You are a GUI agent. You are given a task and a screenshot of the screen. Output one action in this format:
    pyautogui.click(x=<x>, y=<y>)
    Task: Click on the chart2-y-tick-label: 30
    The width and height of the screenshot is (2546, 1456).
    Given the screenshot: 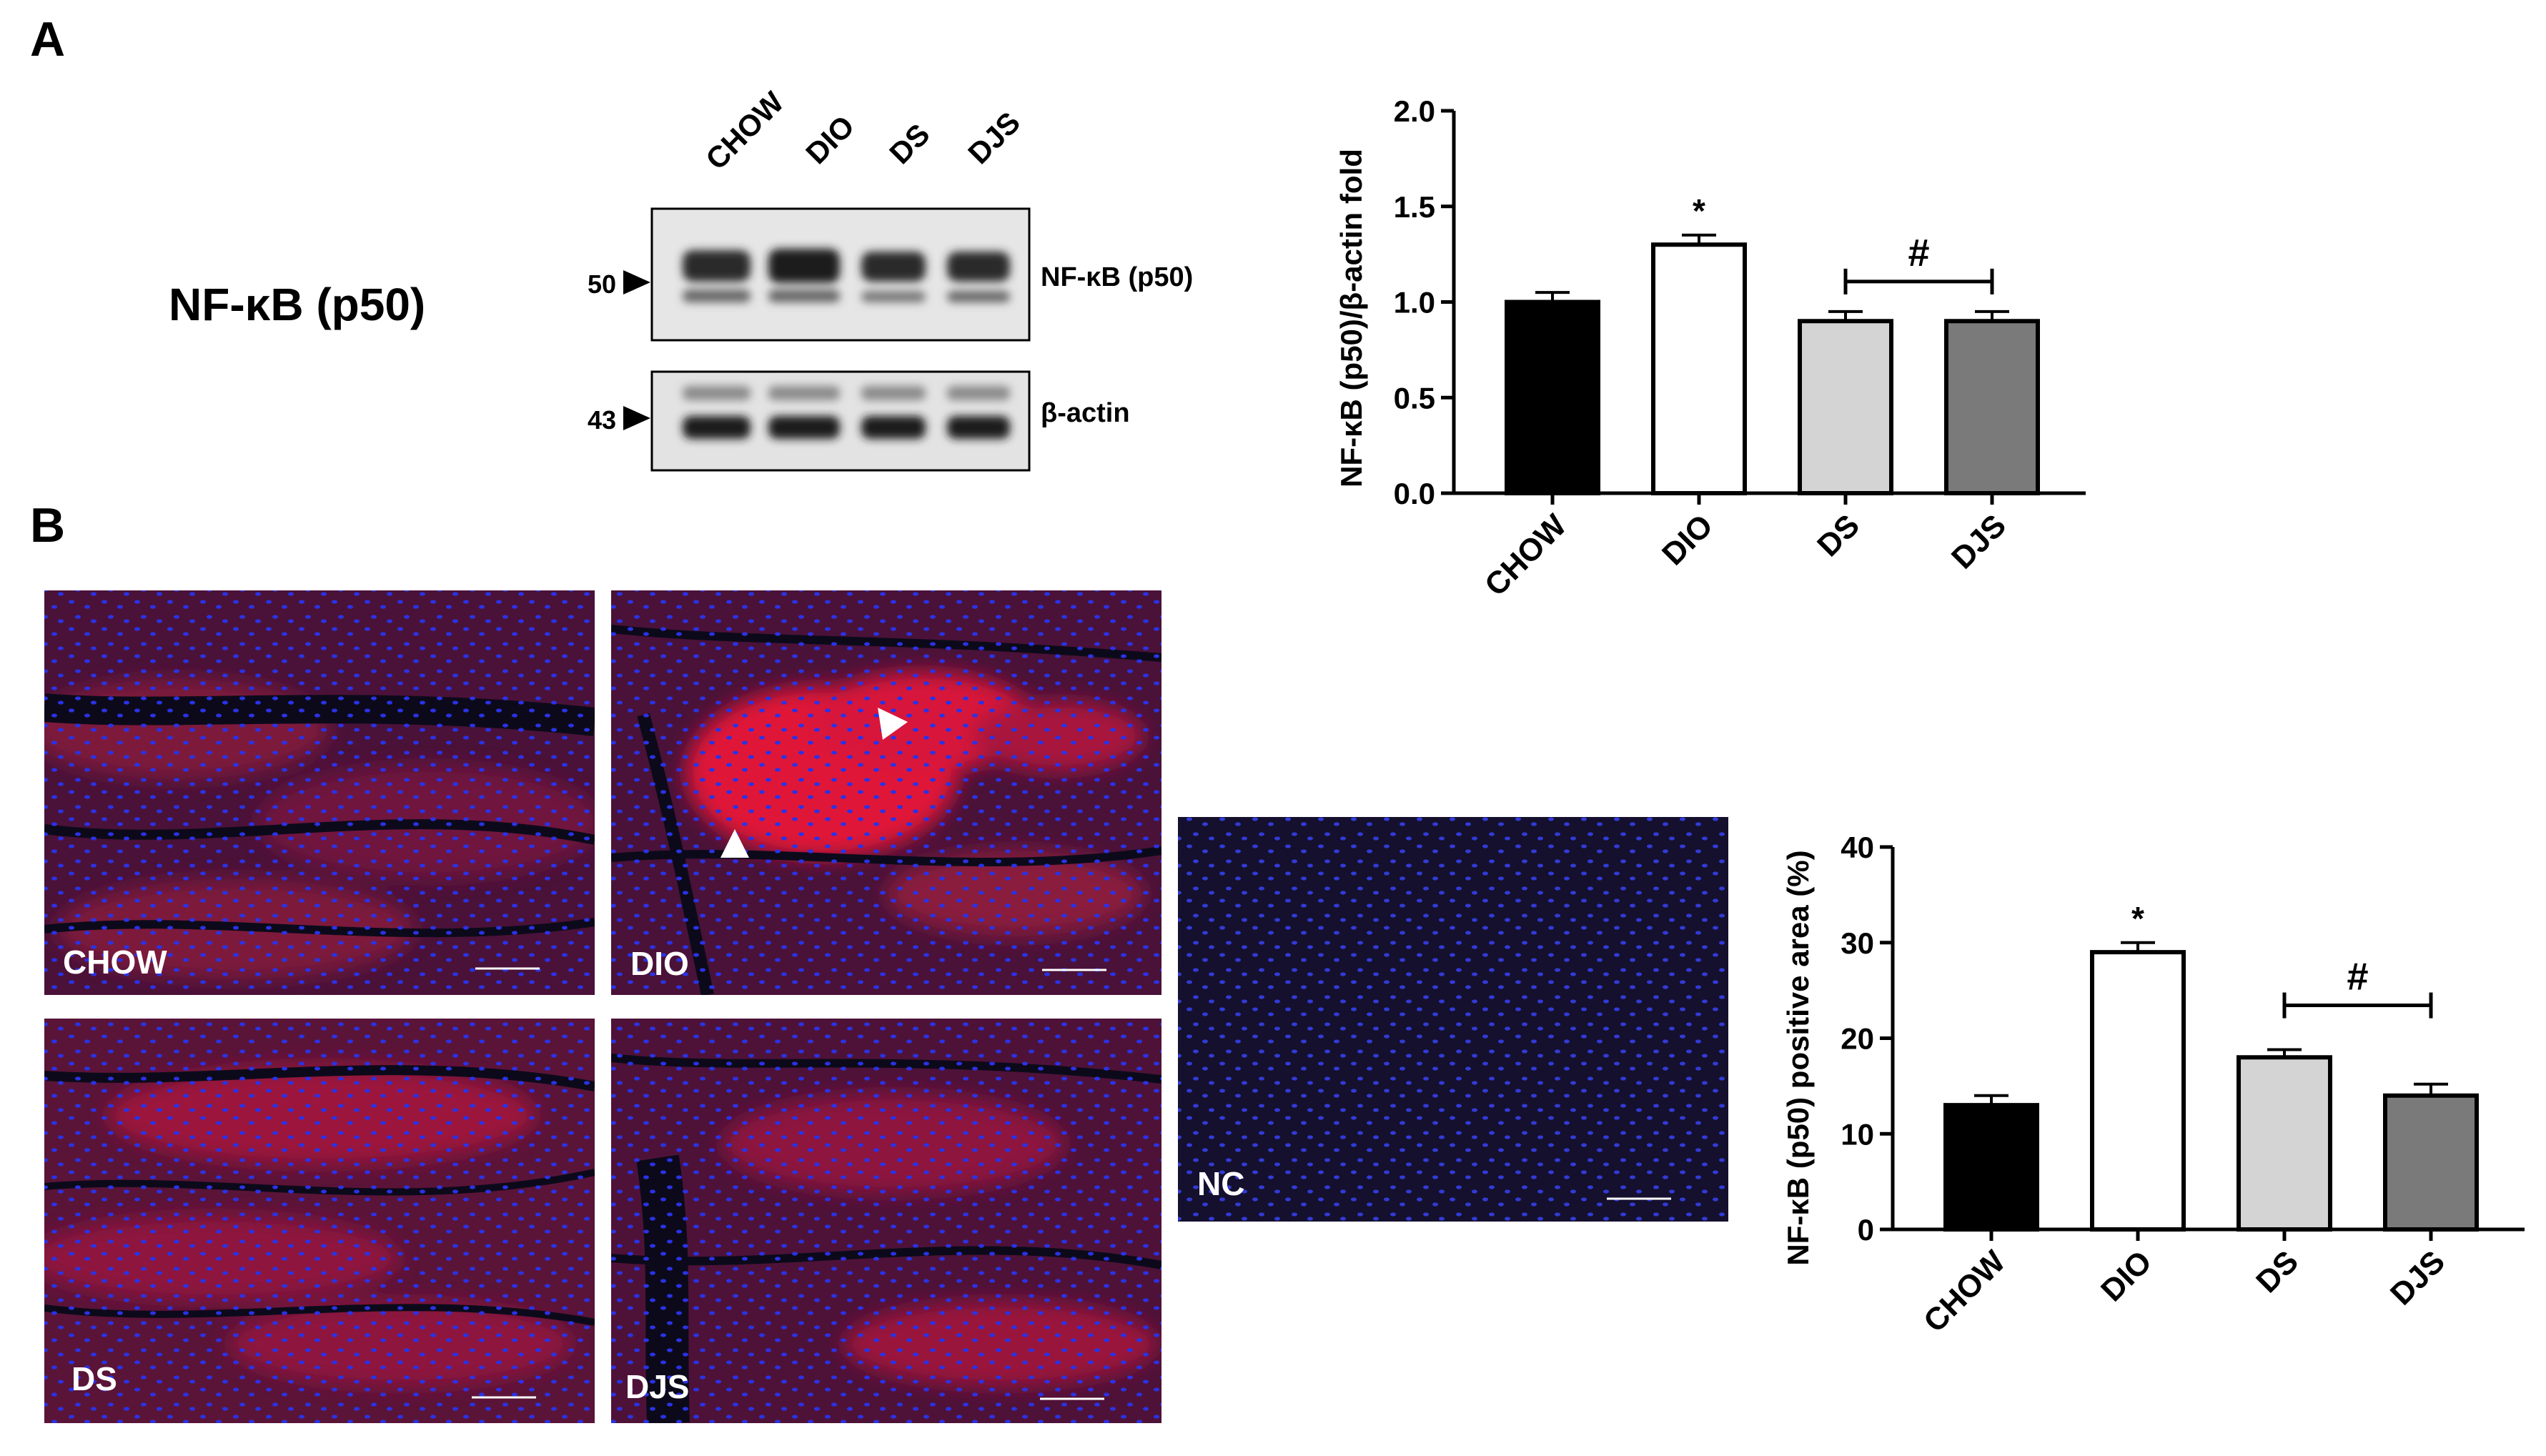 What is the action you would take?
    pyautogui.click(x=1857, y=943)
    